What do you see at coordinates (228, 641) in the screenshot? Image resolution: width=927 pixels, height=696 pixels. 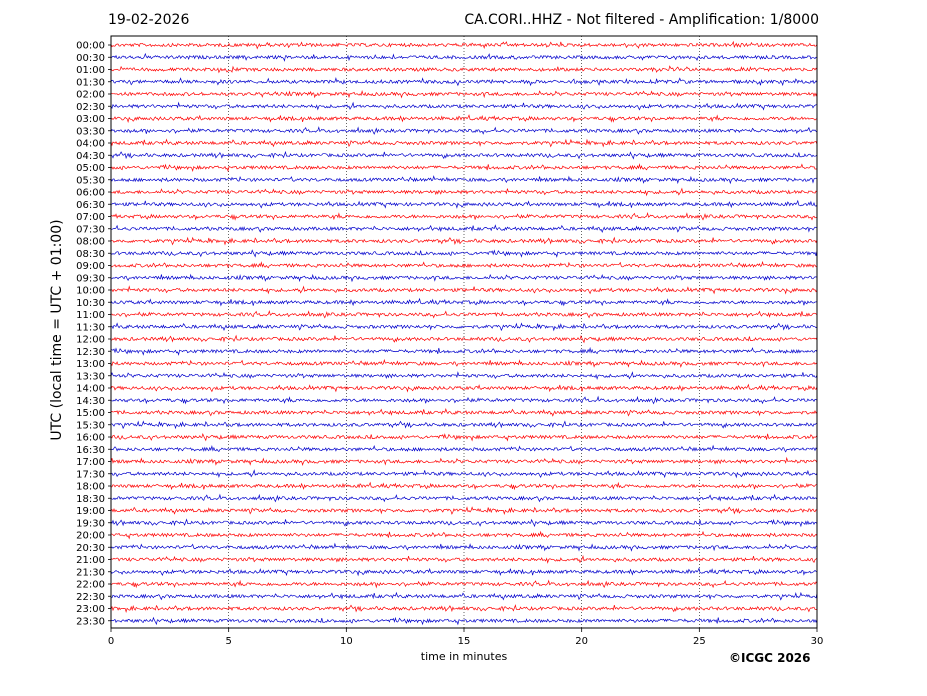 I see `x-tick-label: 5` at bounding box center [228, 641].